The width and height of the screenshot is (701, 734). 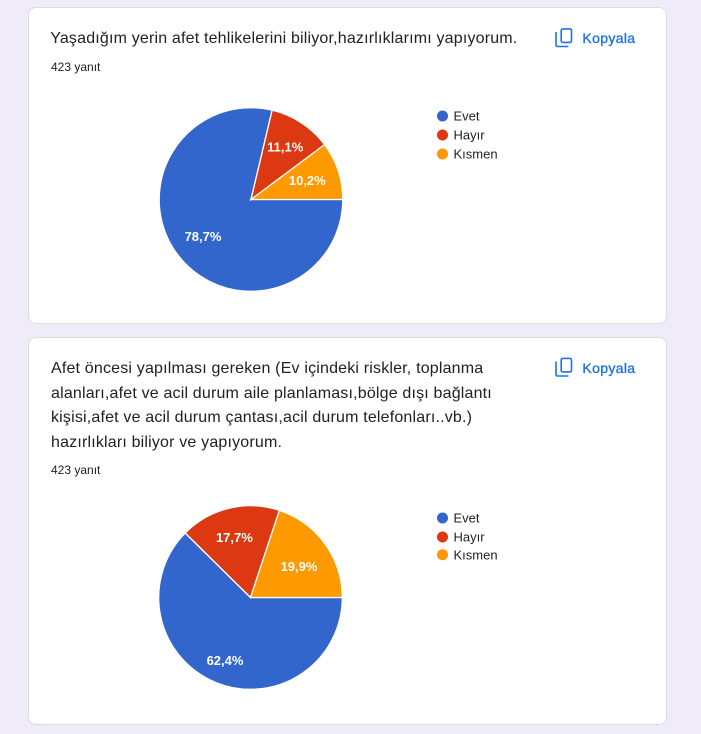 What do you see at coordinates (225, 660) in the screenshot?
I see `svg-text: 62,4%` at bounding box center [225, 660].